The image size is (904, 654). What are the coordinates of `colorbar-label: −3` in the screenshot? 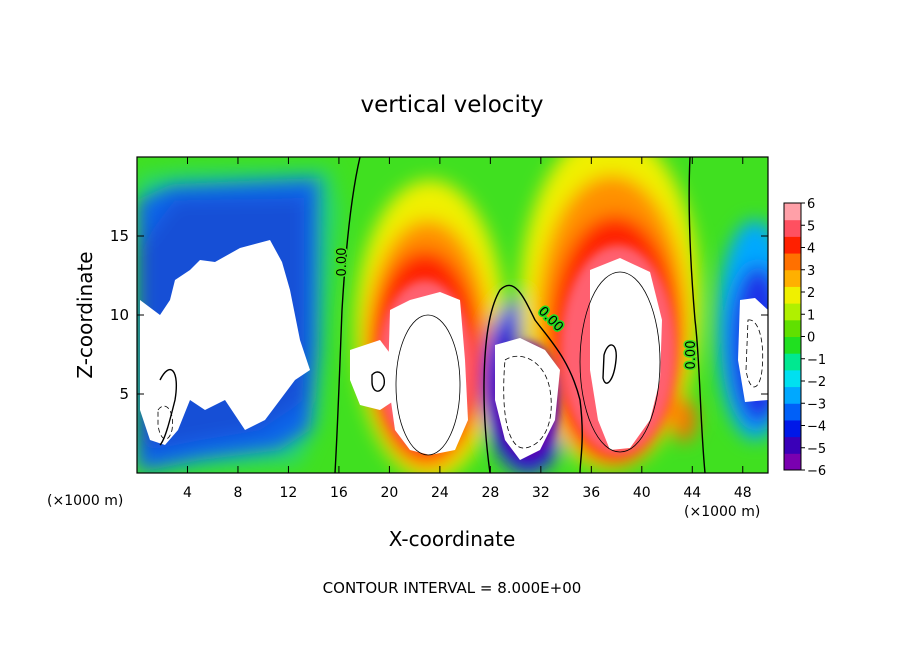 It's located at (816, 404).